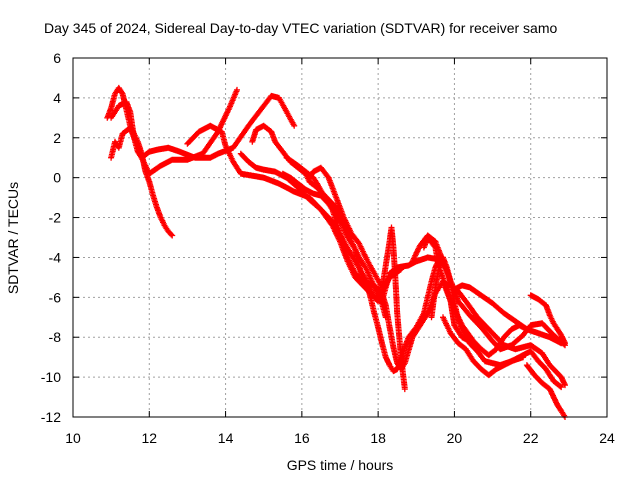 The width and height of the screenshot is (640, 480). Describe the element at coordinates (455, 438) in the screenshot. I see `x-tick-label: 20` at that location.